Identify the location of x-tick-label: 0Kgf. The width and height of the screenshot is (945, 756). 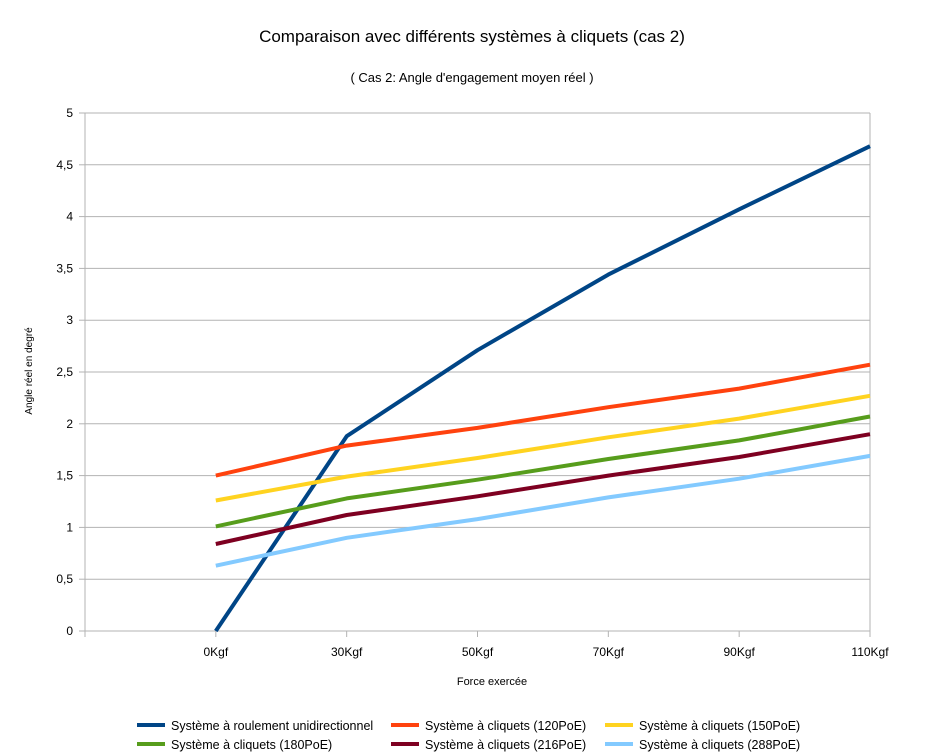
(215, 652).